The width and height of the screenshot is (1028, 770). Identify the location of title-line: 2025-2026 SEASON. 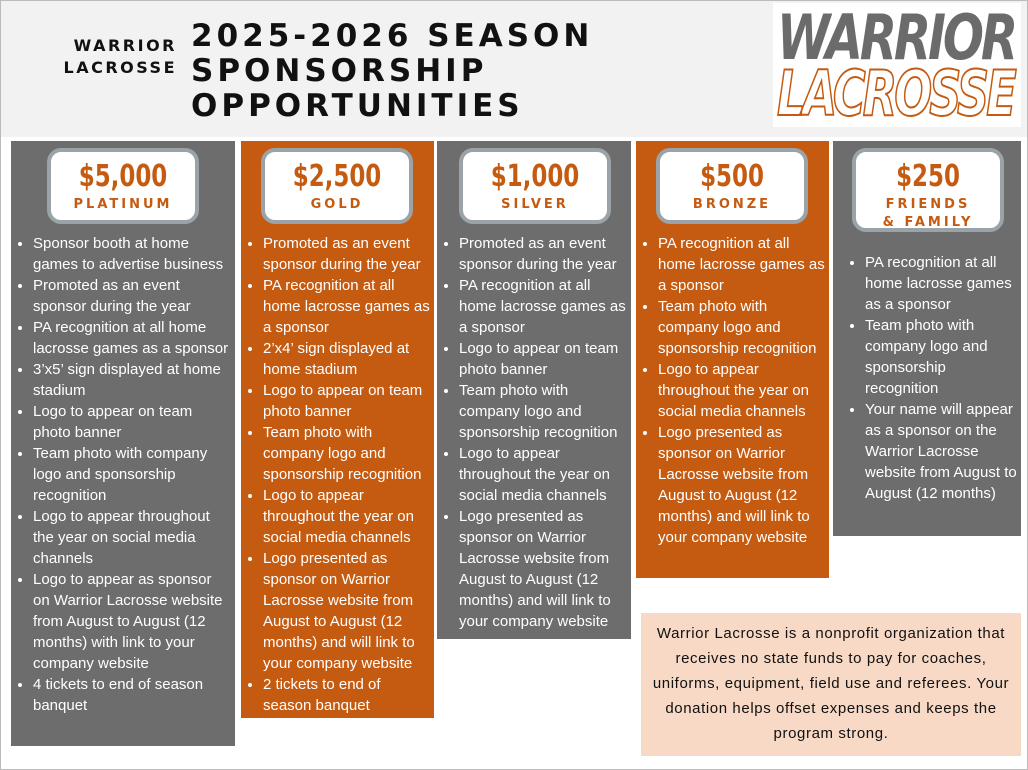
(392, 36).